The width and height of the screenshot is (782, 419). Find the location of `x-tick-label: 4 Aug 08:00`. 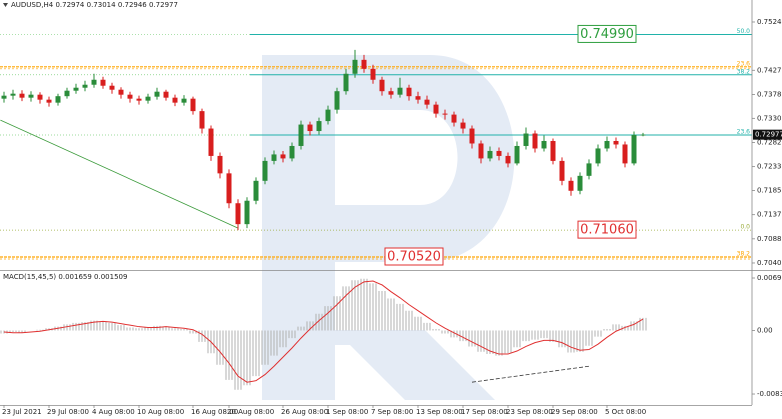

x-tick-label: 4 Aug 08:00 is located at coordinates (113, 412).